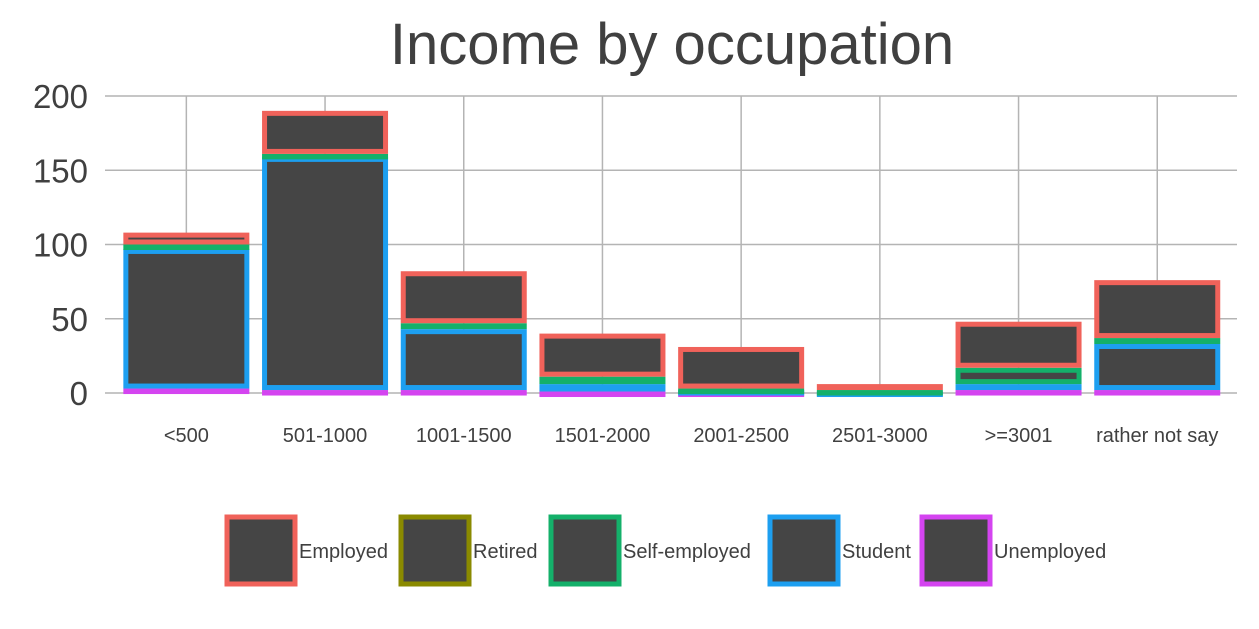  I want to click on x-tick-label: <500, so click(186, 436).